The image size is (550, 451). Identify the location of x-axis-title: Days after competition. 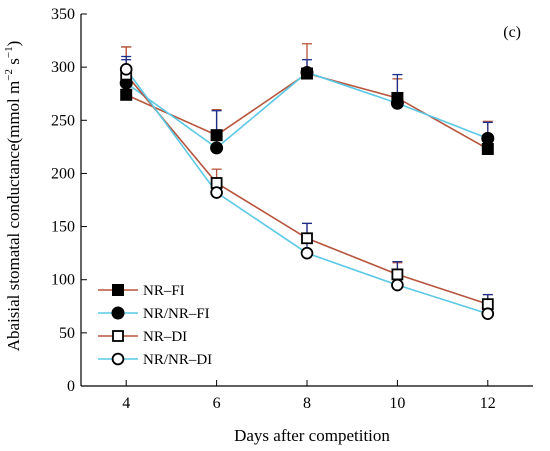
(312, 435).